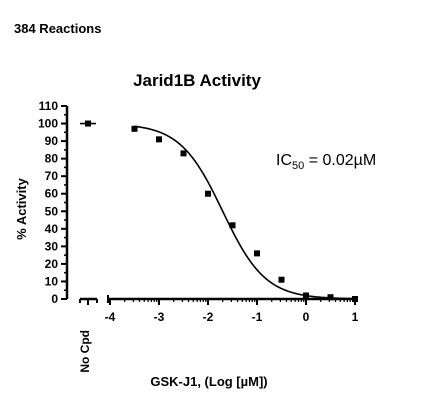 This screenshot has width=443, height=412. Describe the element at coordinates (306, 317) in the screenshot. I see `x-tick-label: 0` at that location.